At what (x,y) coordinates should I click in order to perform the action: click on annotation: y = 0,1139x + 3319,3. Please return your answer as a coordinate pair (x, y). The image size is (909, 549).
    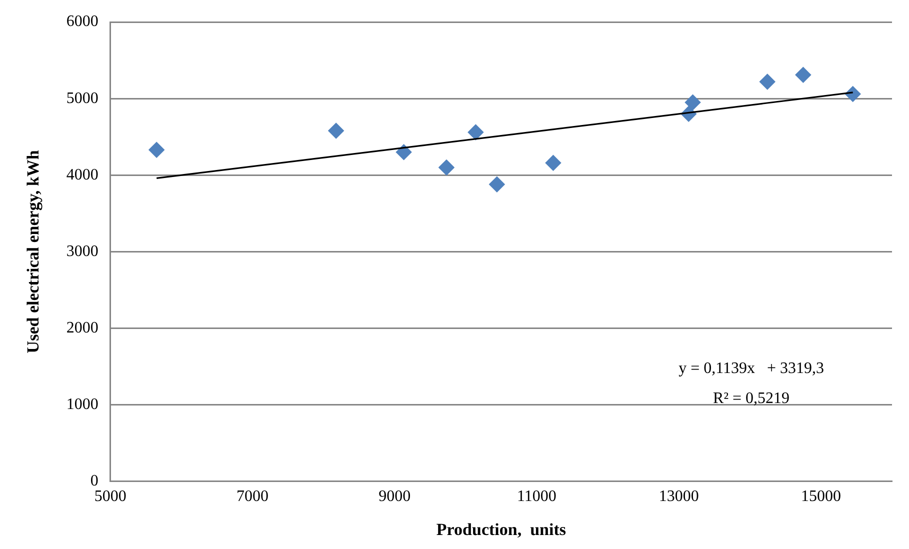
    Looking at the image, I should click on (751, 369).